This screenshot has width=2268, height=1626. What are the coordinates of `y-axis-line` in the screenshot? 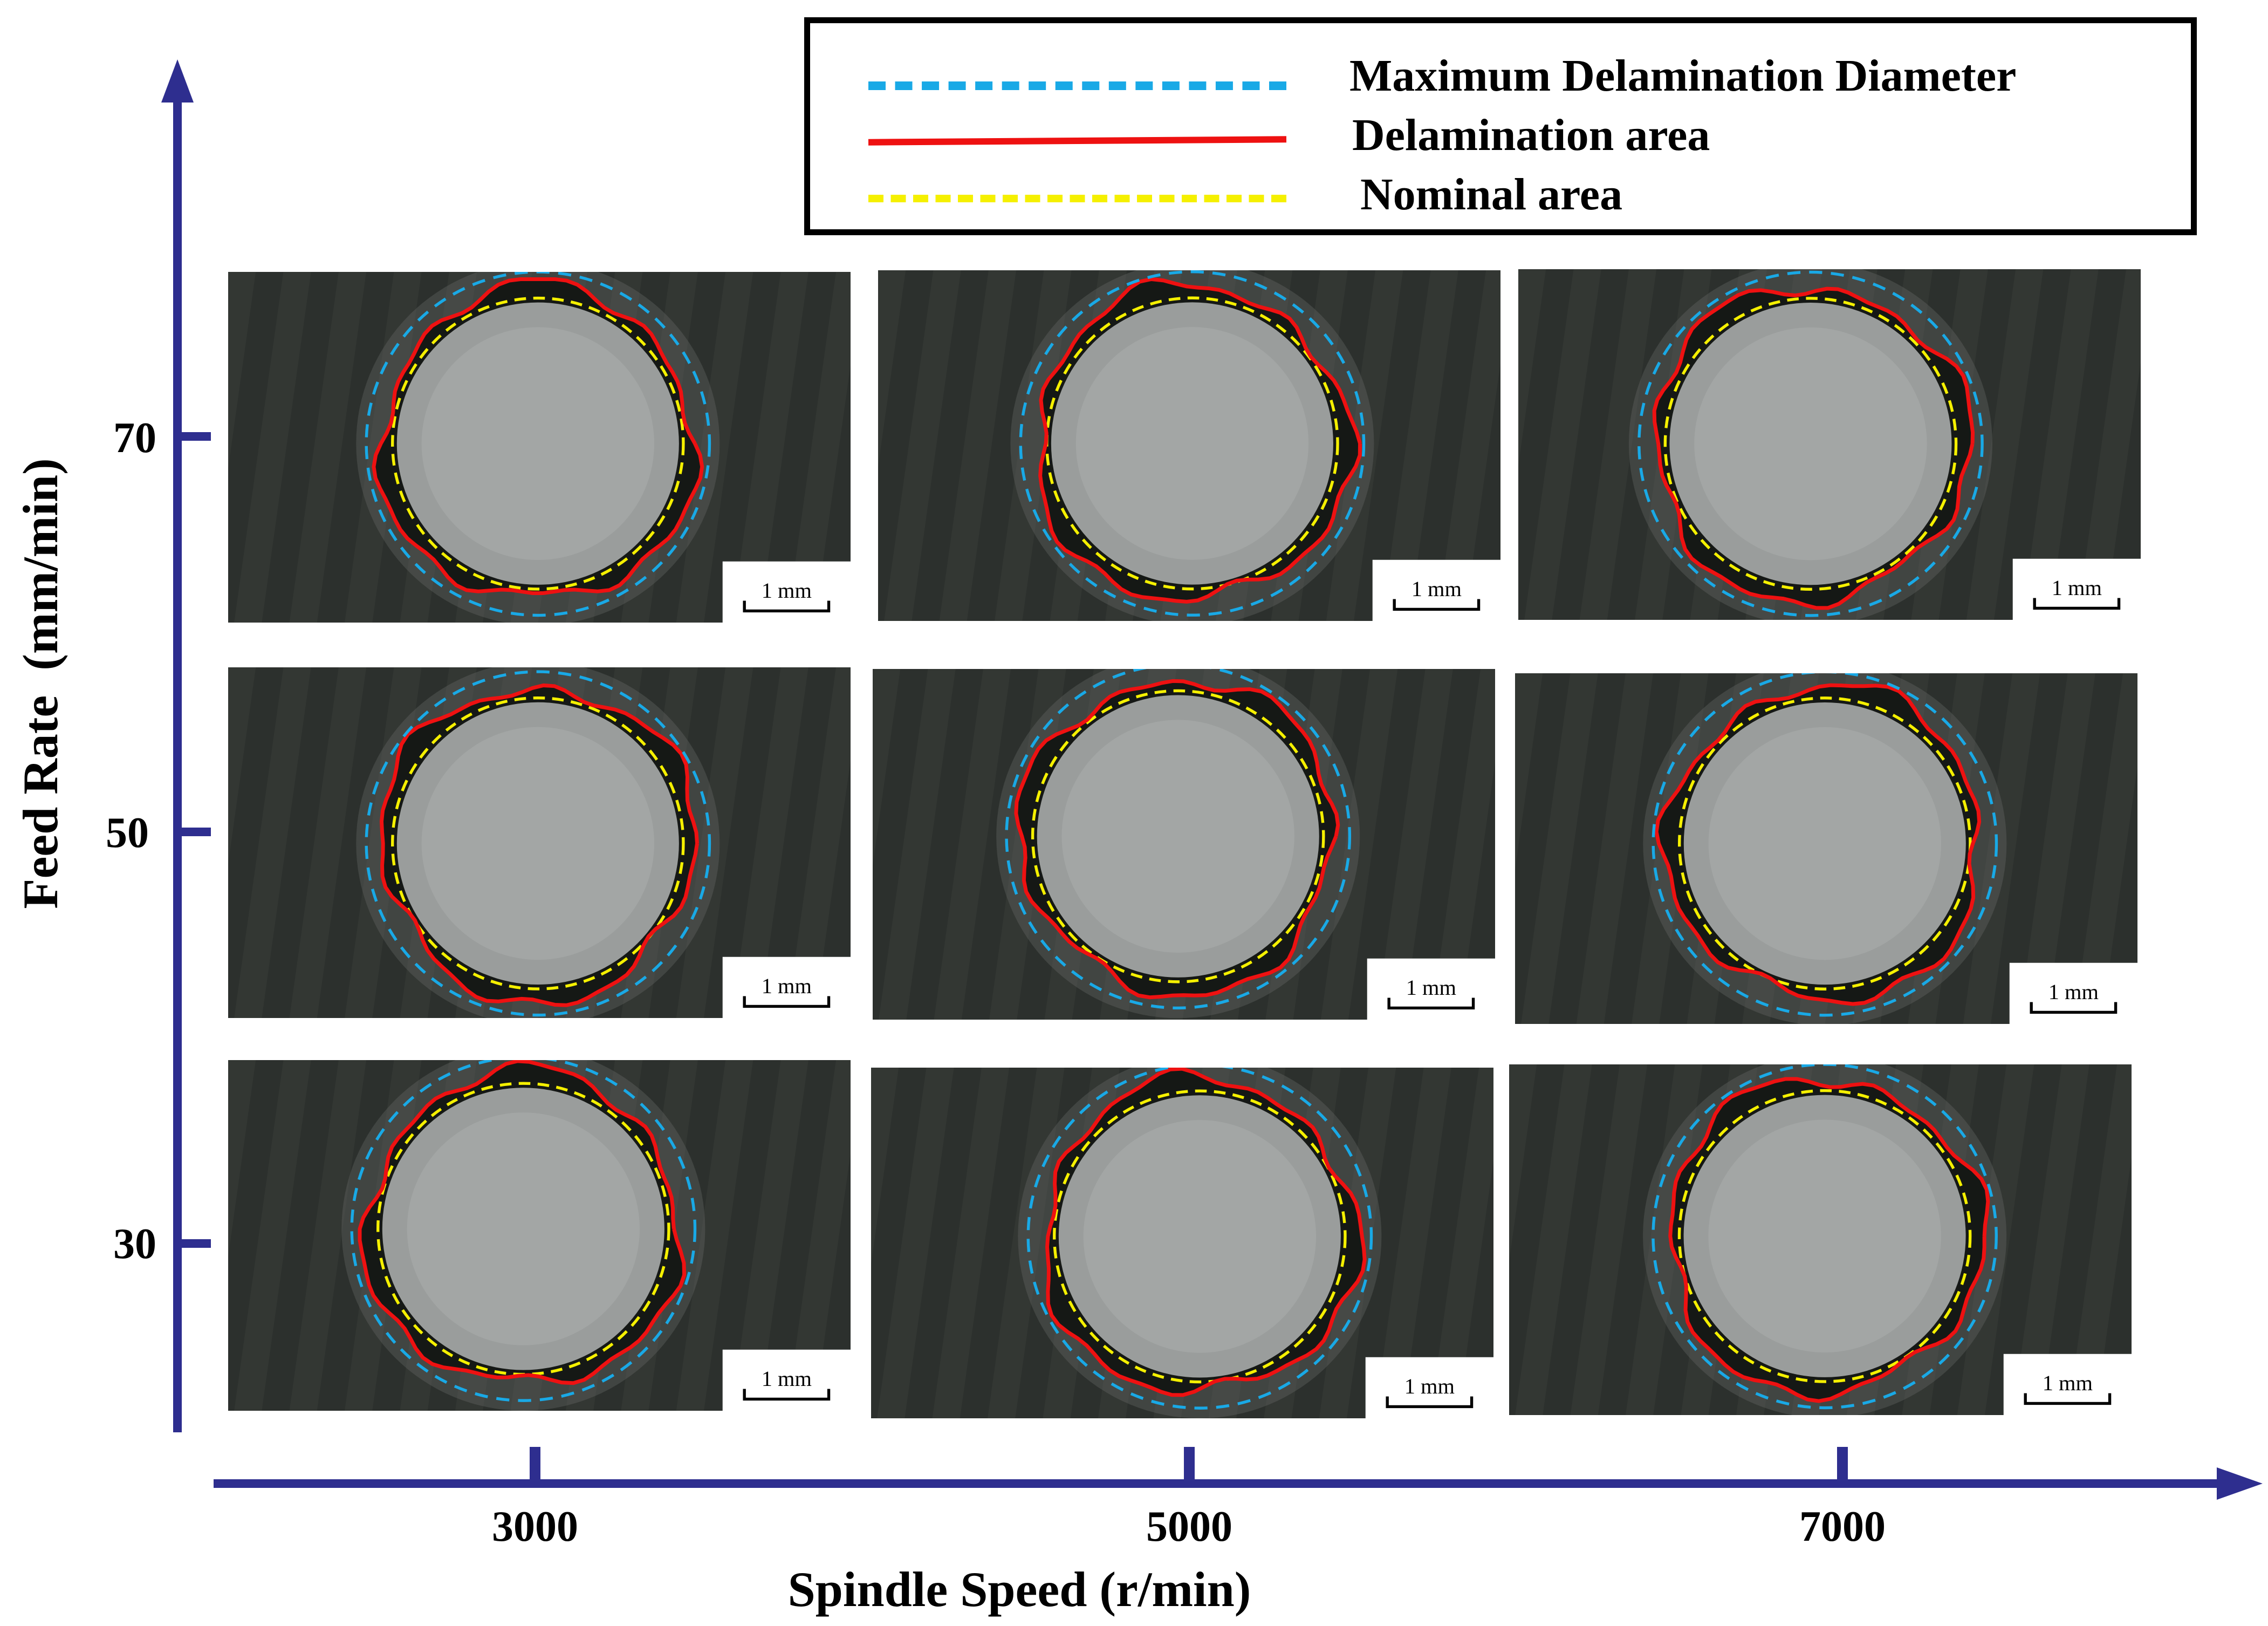 It's located at (177, 759).